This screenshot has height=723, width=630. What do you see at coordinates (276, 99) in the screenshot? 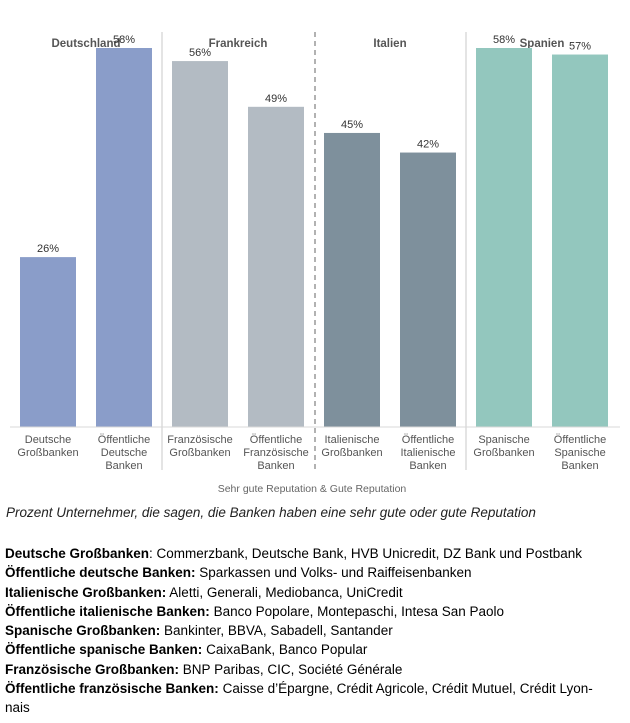
I see `value-label: 49%` at bounding box center [276, 99].